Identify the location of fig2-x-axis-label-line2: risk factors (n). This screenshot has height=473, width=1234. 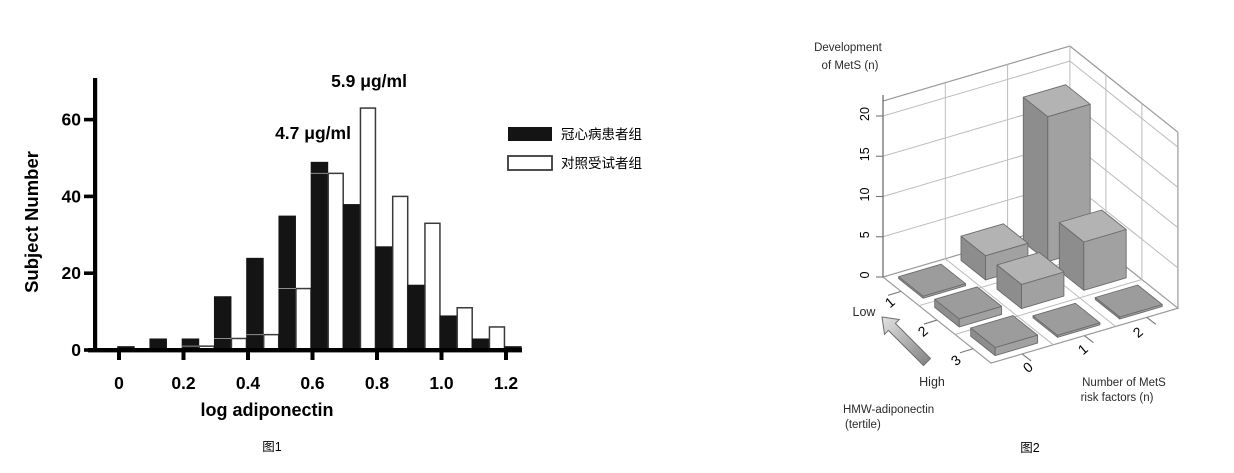
(1117, 398).